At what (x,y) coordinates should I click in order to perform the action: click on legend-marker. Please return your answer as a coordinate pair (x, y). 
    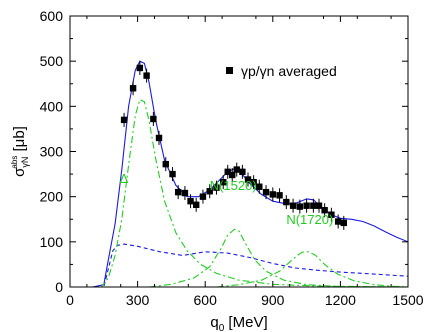
    Looking at the image, I should click on (229, 70).